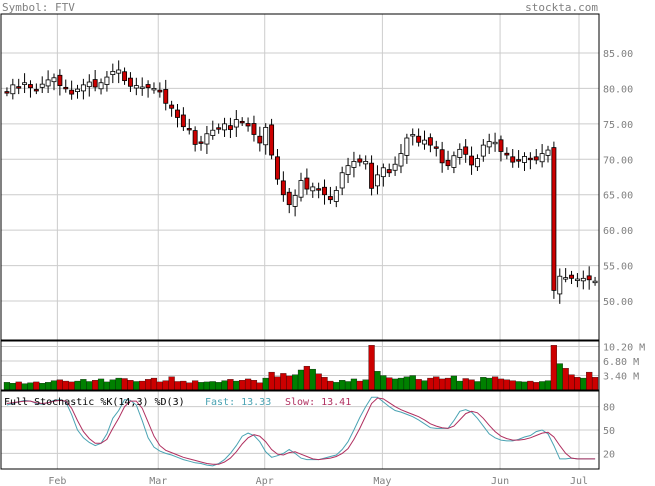 The image size is (655, 486). I want to click on volume-frame, so click(300, 365).